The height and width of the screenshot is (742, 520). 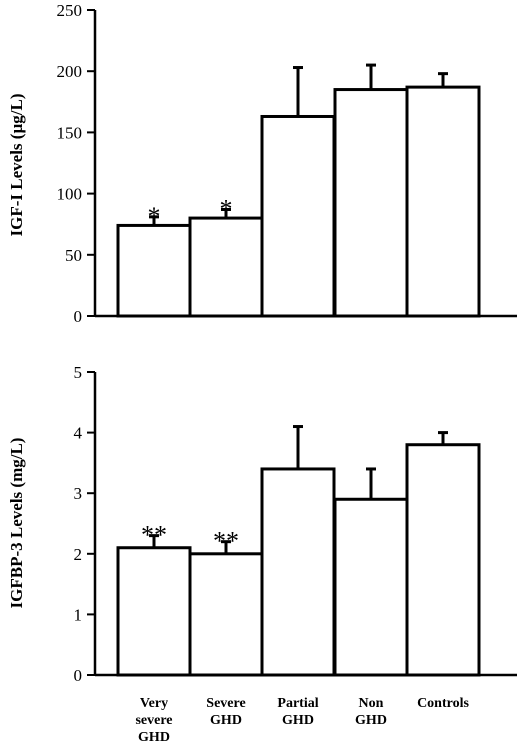 I want to click on panel1-y-tick-label: 150, so click(x=70, y=132).